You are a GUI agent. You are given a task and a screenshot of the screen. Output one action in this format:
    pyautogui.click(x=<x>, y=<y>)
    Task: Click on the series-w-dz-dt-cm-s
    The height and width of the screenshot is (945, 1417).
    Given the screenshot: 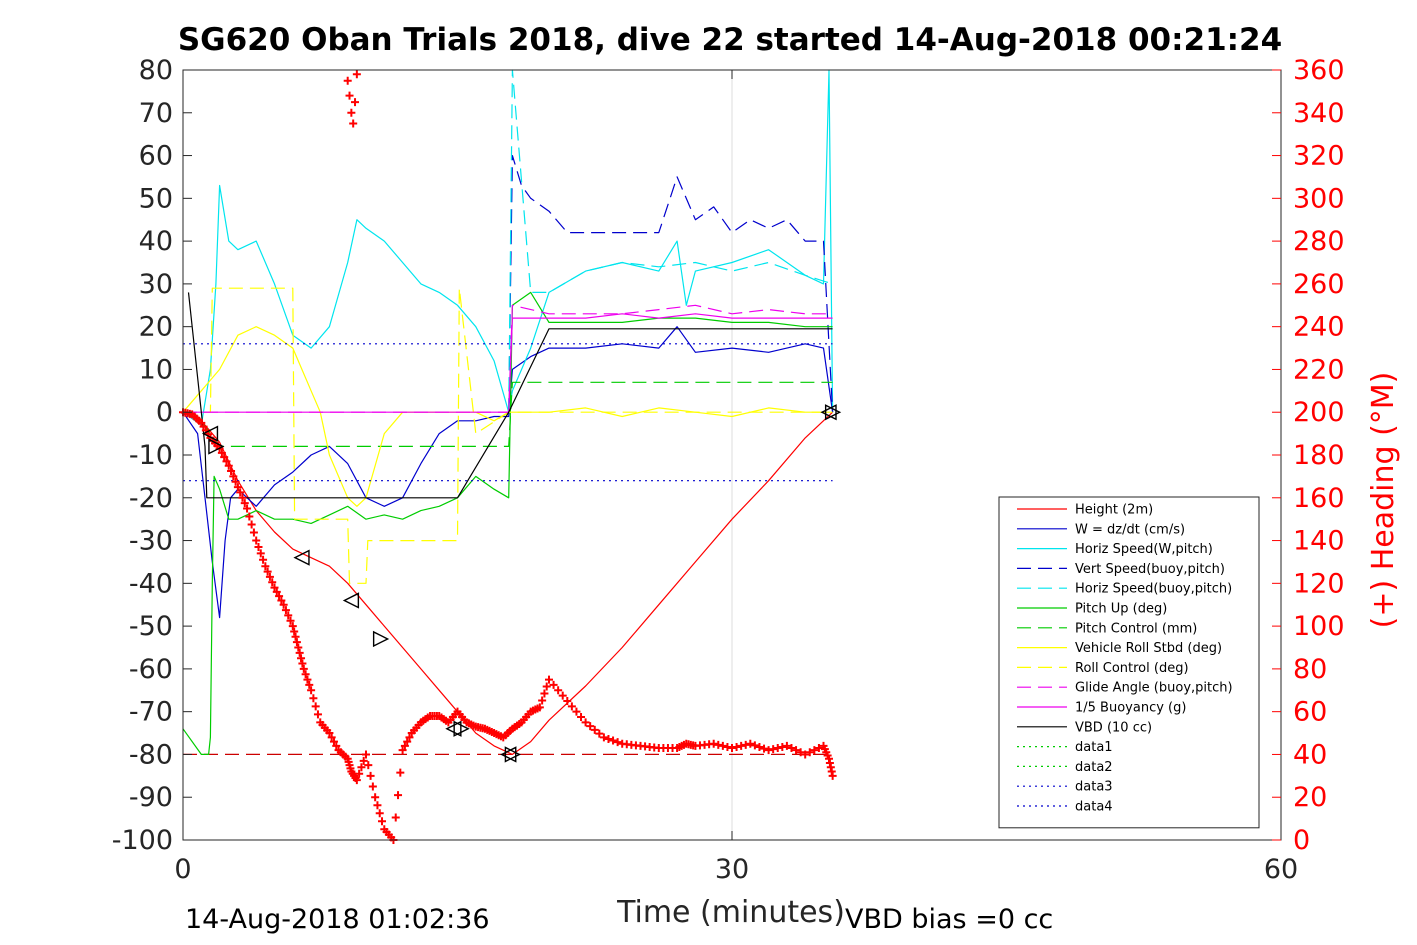 What is the action you would take?
    pyautogui.click(x=508, y=472)
    